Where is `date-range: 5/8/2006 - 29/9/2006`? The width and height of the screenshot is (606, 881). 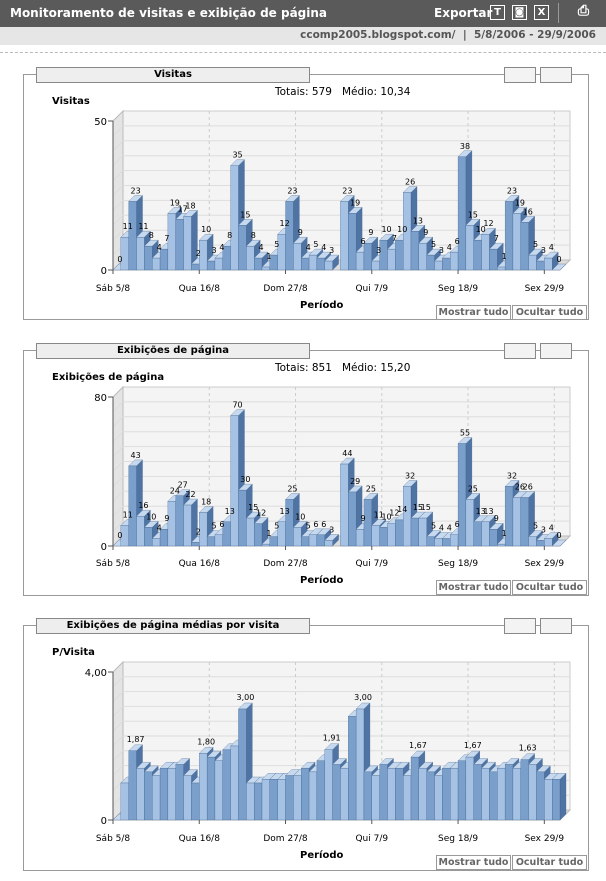
date-range: 5/8/2006 - 29/9/2006 is located at coordinates (535, 35).